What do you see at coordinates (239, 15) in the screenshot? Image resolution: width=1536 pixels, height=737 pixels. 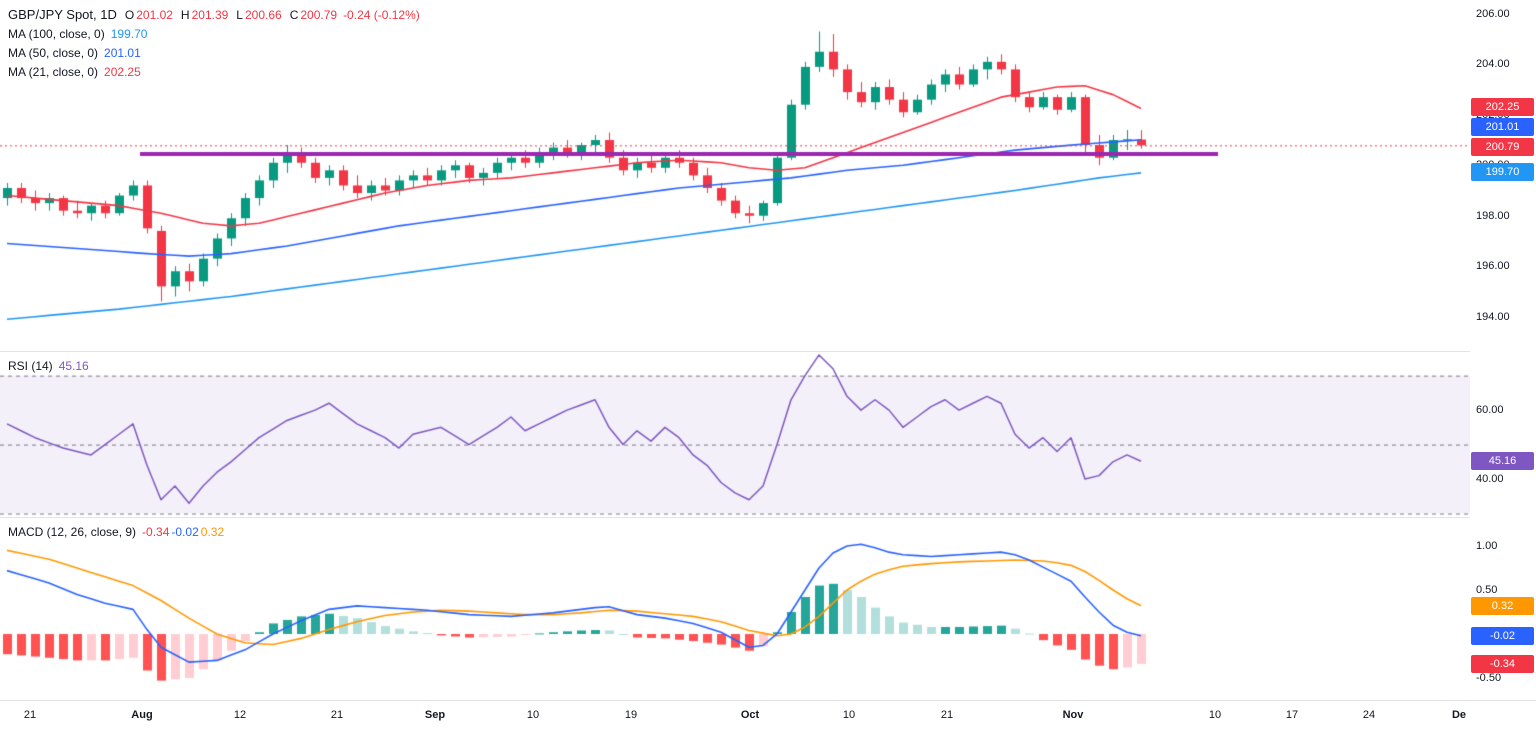 I see `low-label: L` at bounding box center [239, 15].